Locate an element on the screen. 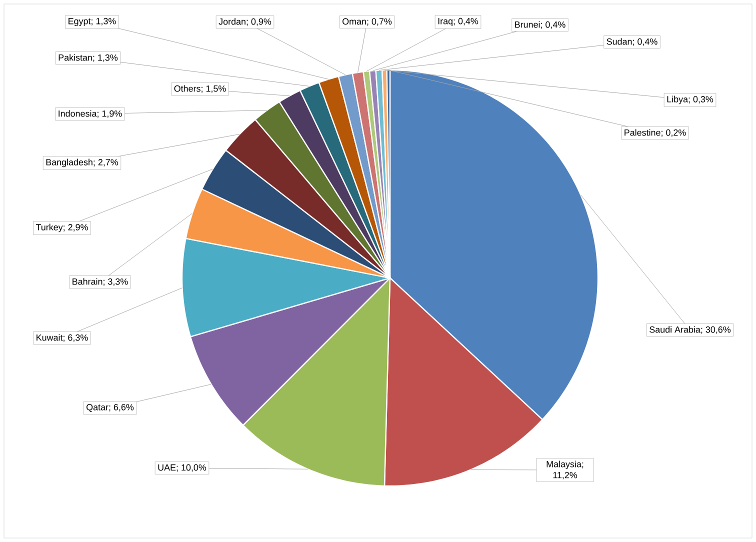  slice-label: Brunei; 0,4% is located at coordinates (540, 25).